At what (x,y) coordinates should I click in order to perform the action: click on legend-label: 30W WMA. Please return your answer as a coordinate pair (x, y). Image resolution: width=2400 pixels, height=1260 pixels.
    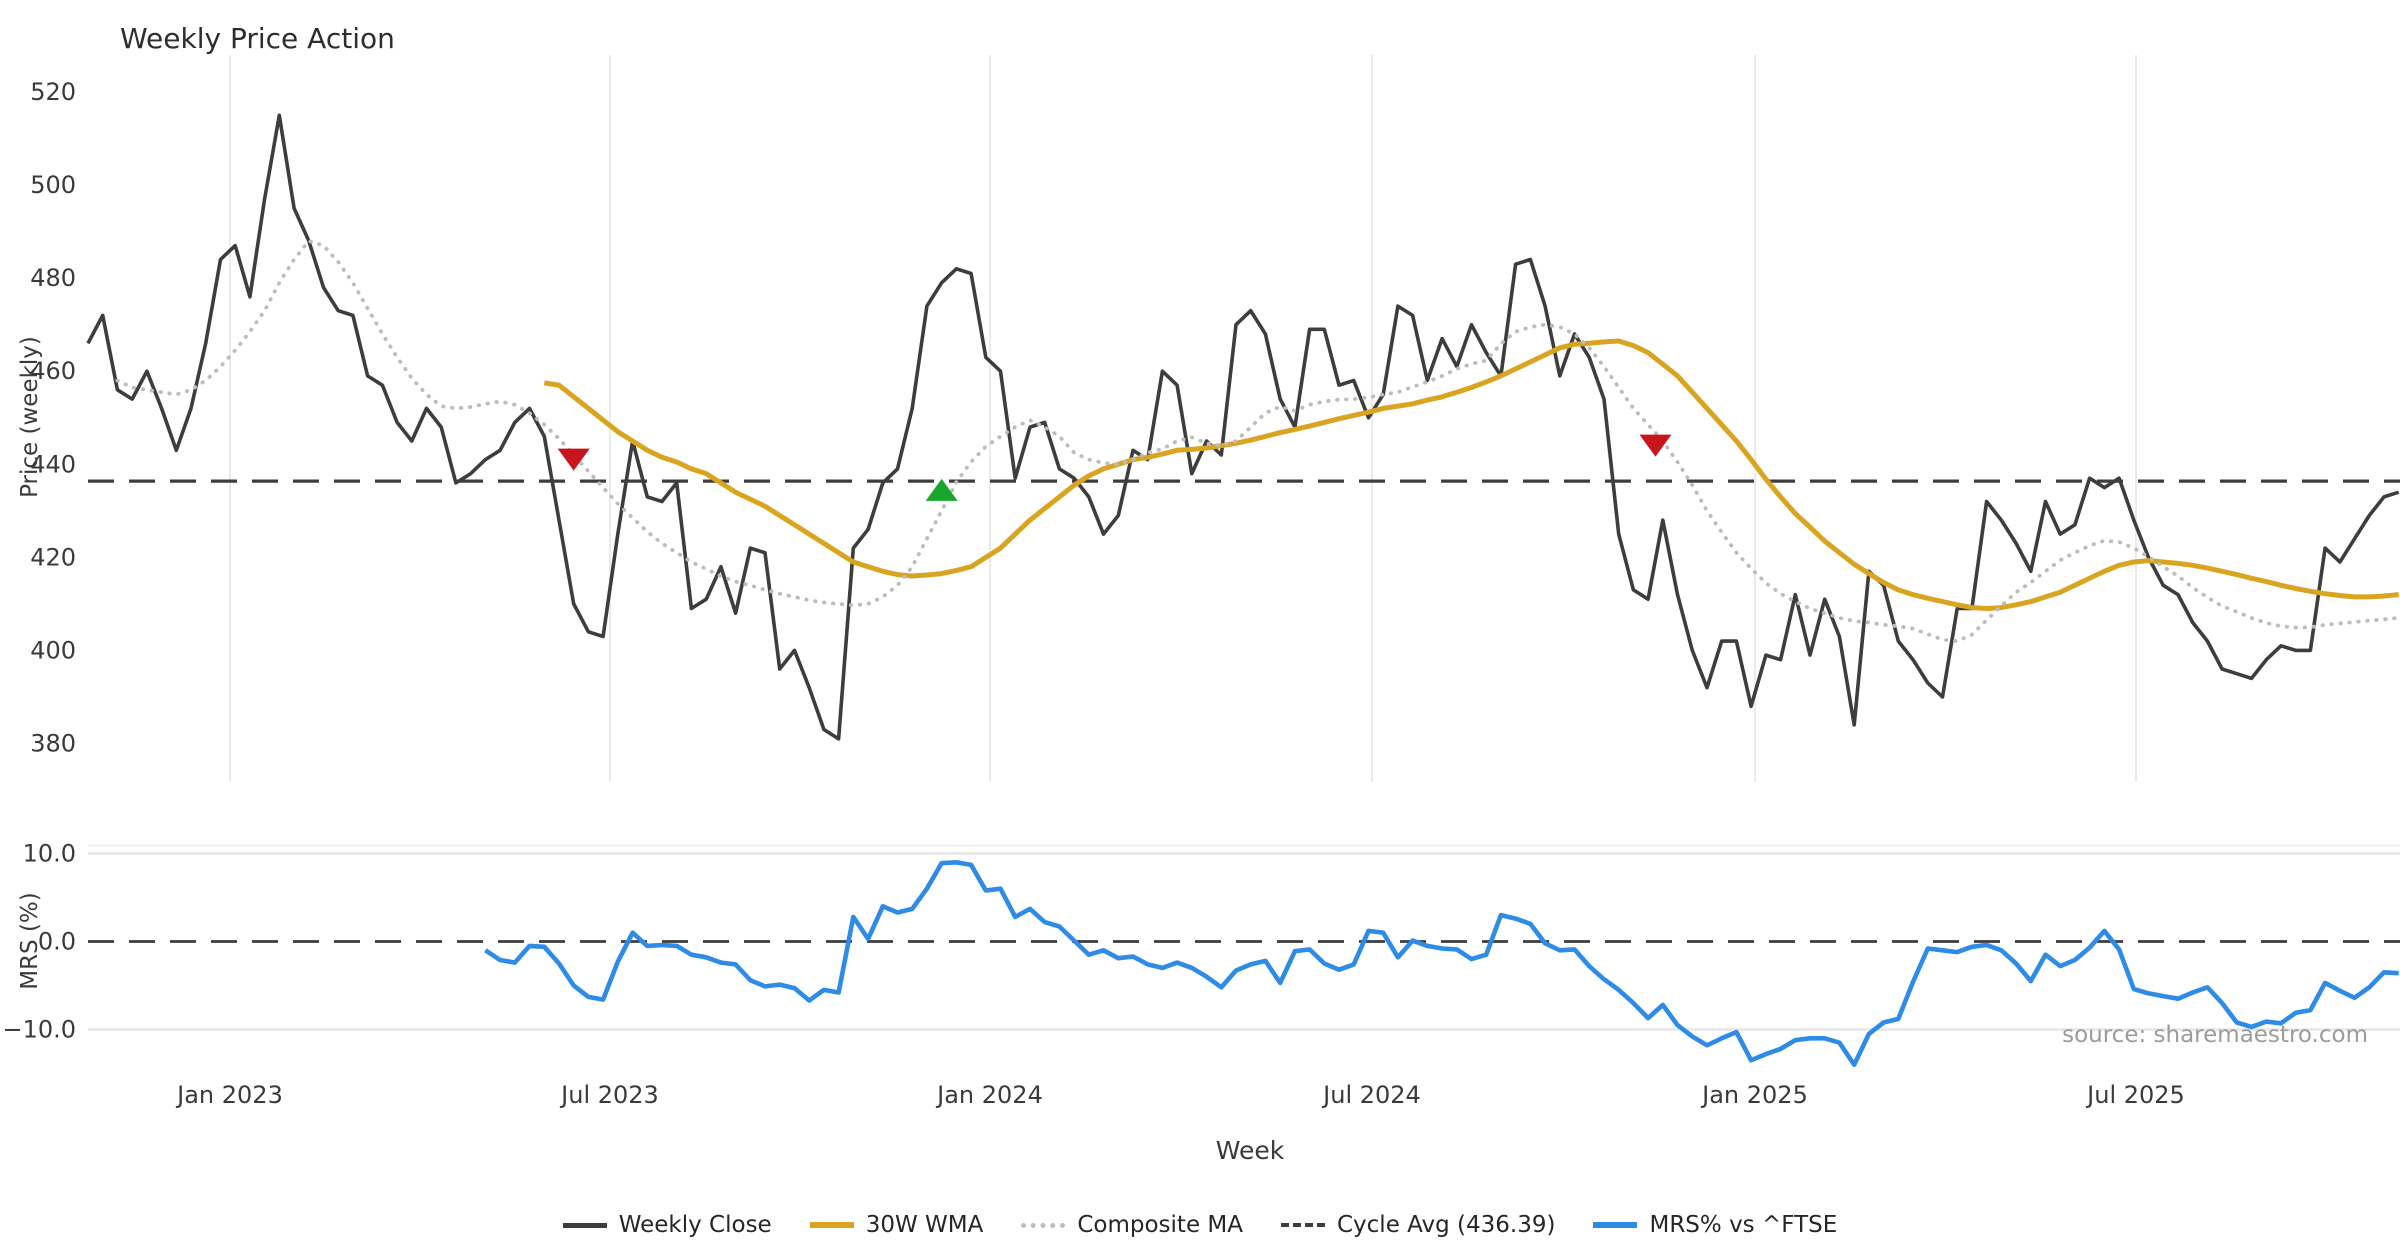
    Looking at the image, I should click on (924, 1225).